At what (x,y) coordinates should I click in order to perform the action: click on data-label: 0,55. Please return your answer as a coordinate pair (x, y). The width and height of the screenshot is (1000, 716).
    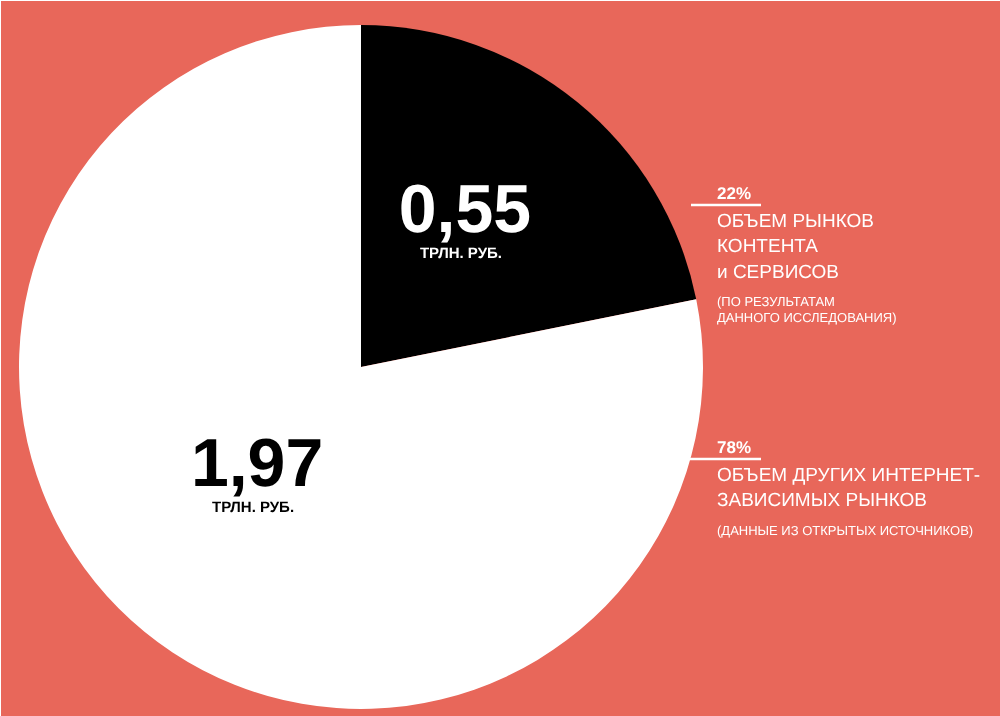
    Looking at the image, I should click on (465, 209).